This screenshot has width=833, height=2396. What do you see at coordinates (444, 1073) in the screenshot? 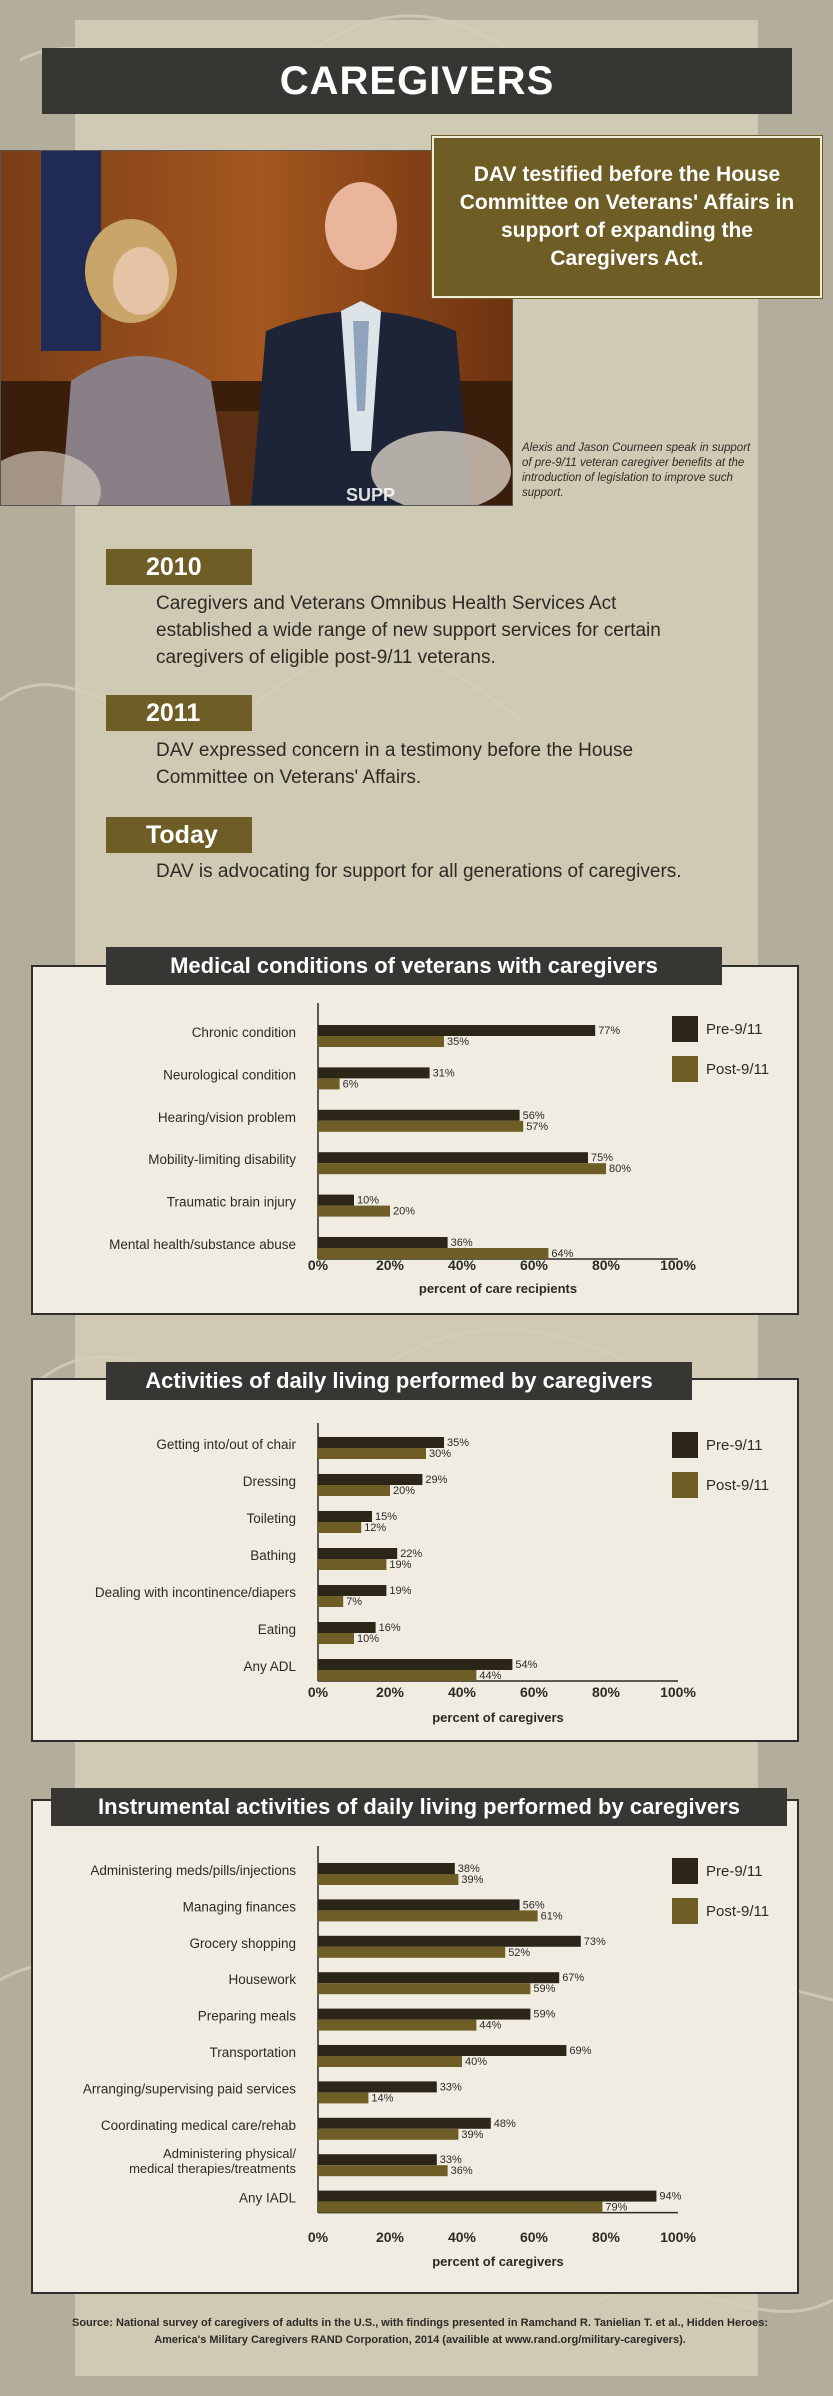
I see `data-label: 31%` at bounding box center [444, 1073].